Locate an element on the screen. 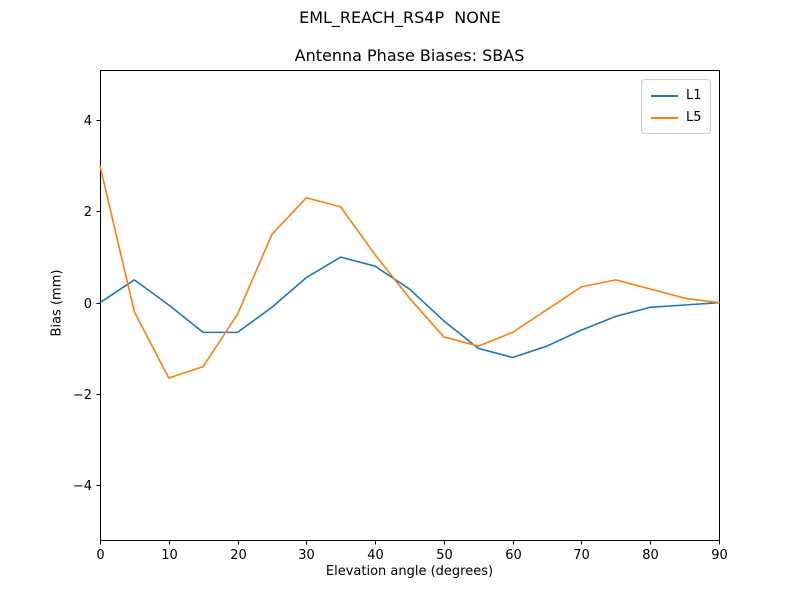 The image size is (800, 600). x-tick-label: 70 is located at coordinates (581, 555).